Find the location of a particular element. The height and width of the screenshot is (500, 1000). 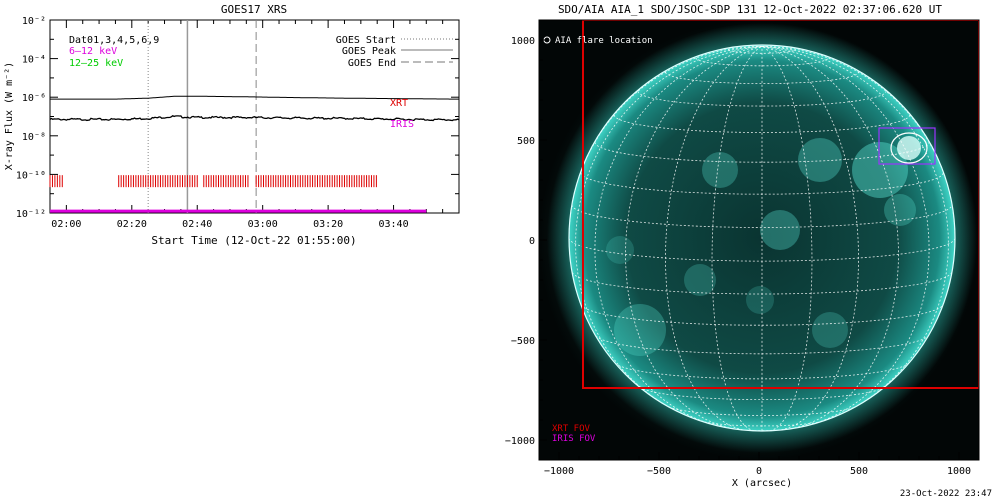

left-y-tick-label: 10⁻⁸ is located at coordinates (34, 137).